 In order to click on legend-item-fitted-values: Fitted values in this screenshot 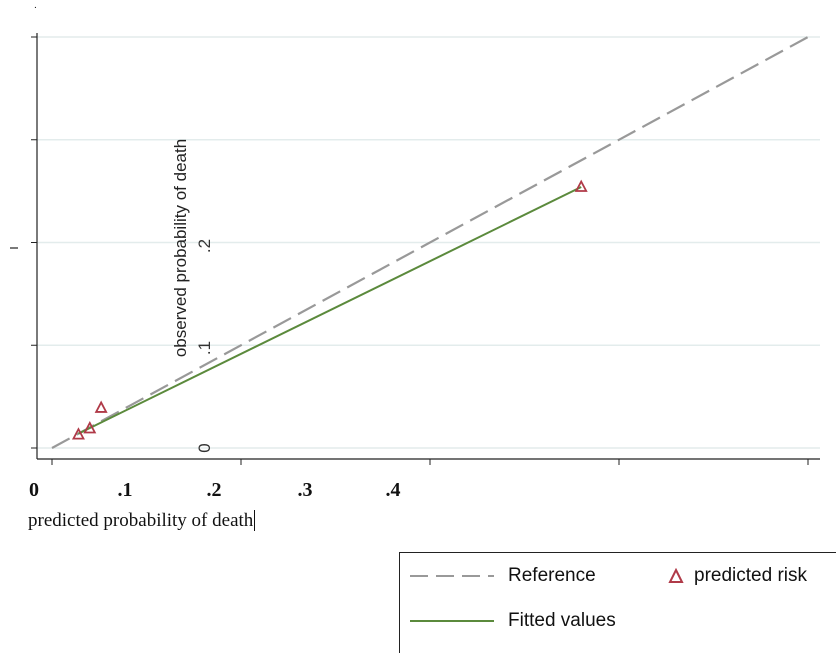, I will do `click(513, 621)`.